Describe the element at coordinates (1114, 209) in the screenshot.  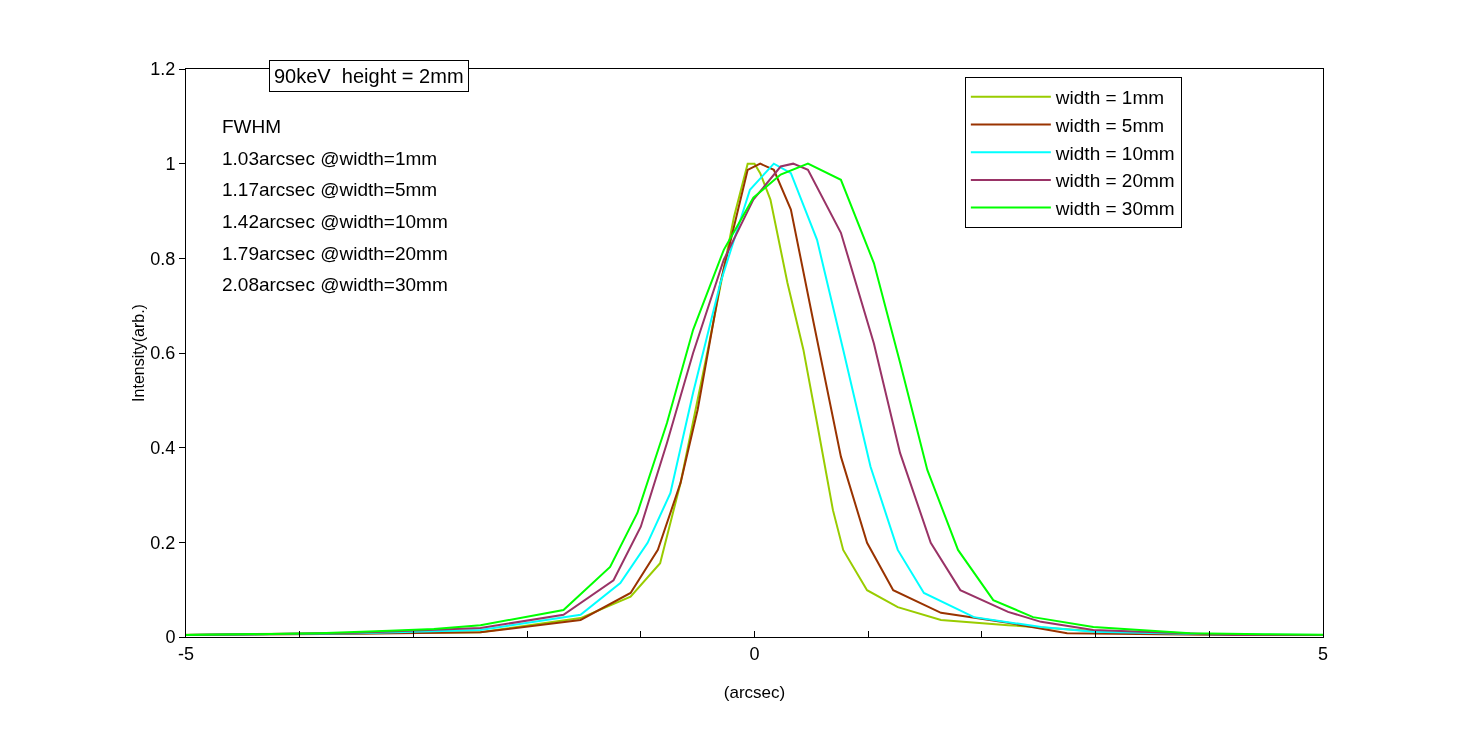
I see `legend-label: width = 30mm` at that location.